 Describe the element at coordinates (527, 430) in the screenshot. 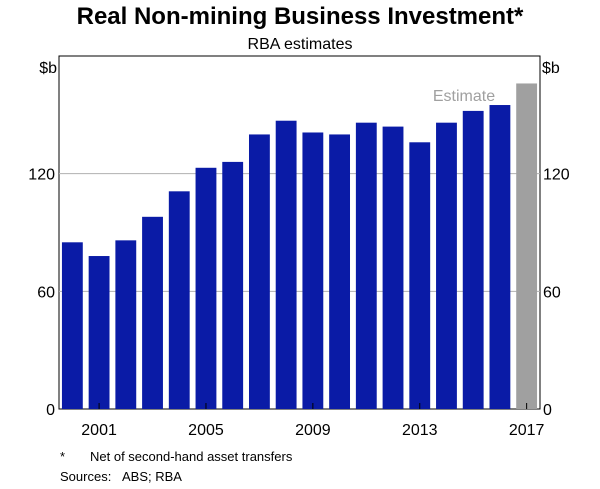

I see `x-tick-2017: 2017` at that location.